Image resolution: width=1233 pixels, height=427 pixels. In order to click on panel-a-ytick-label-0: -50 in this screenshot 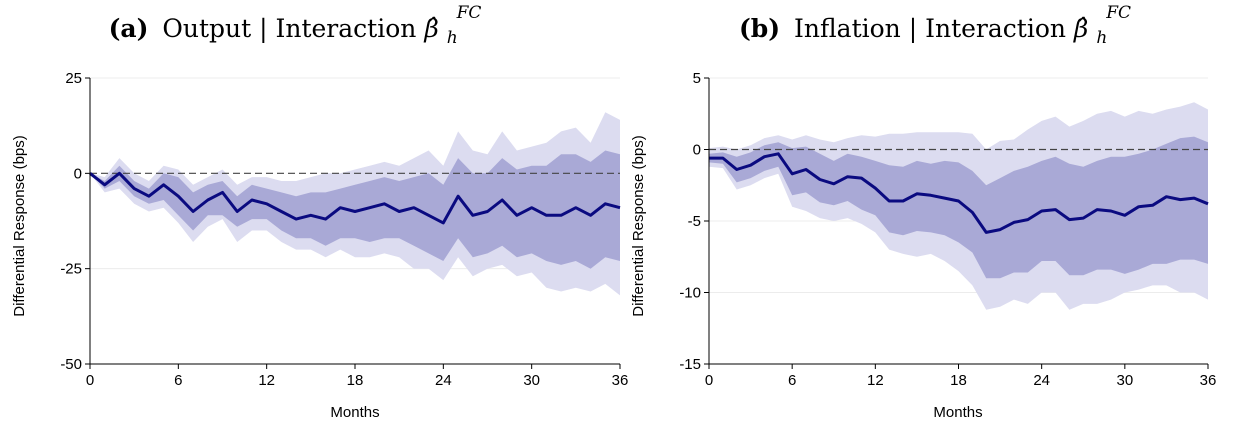, I will do `click(71, 364)`.